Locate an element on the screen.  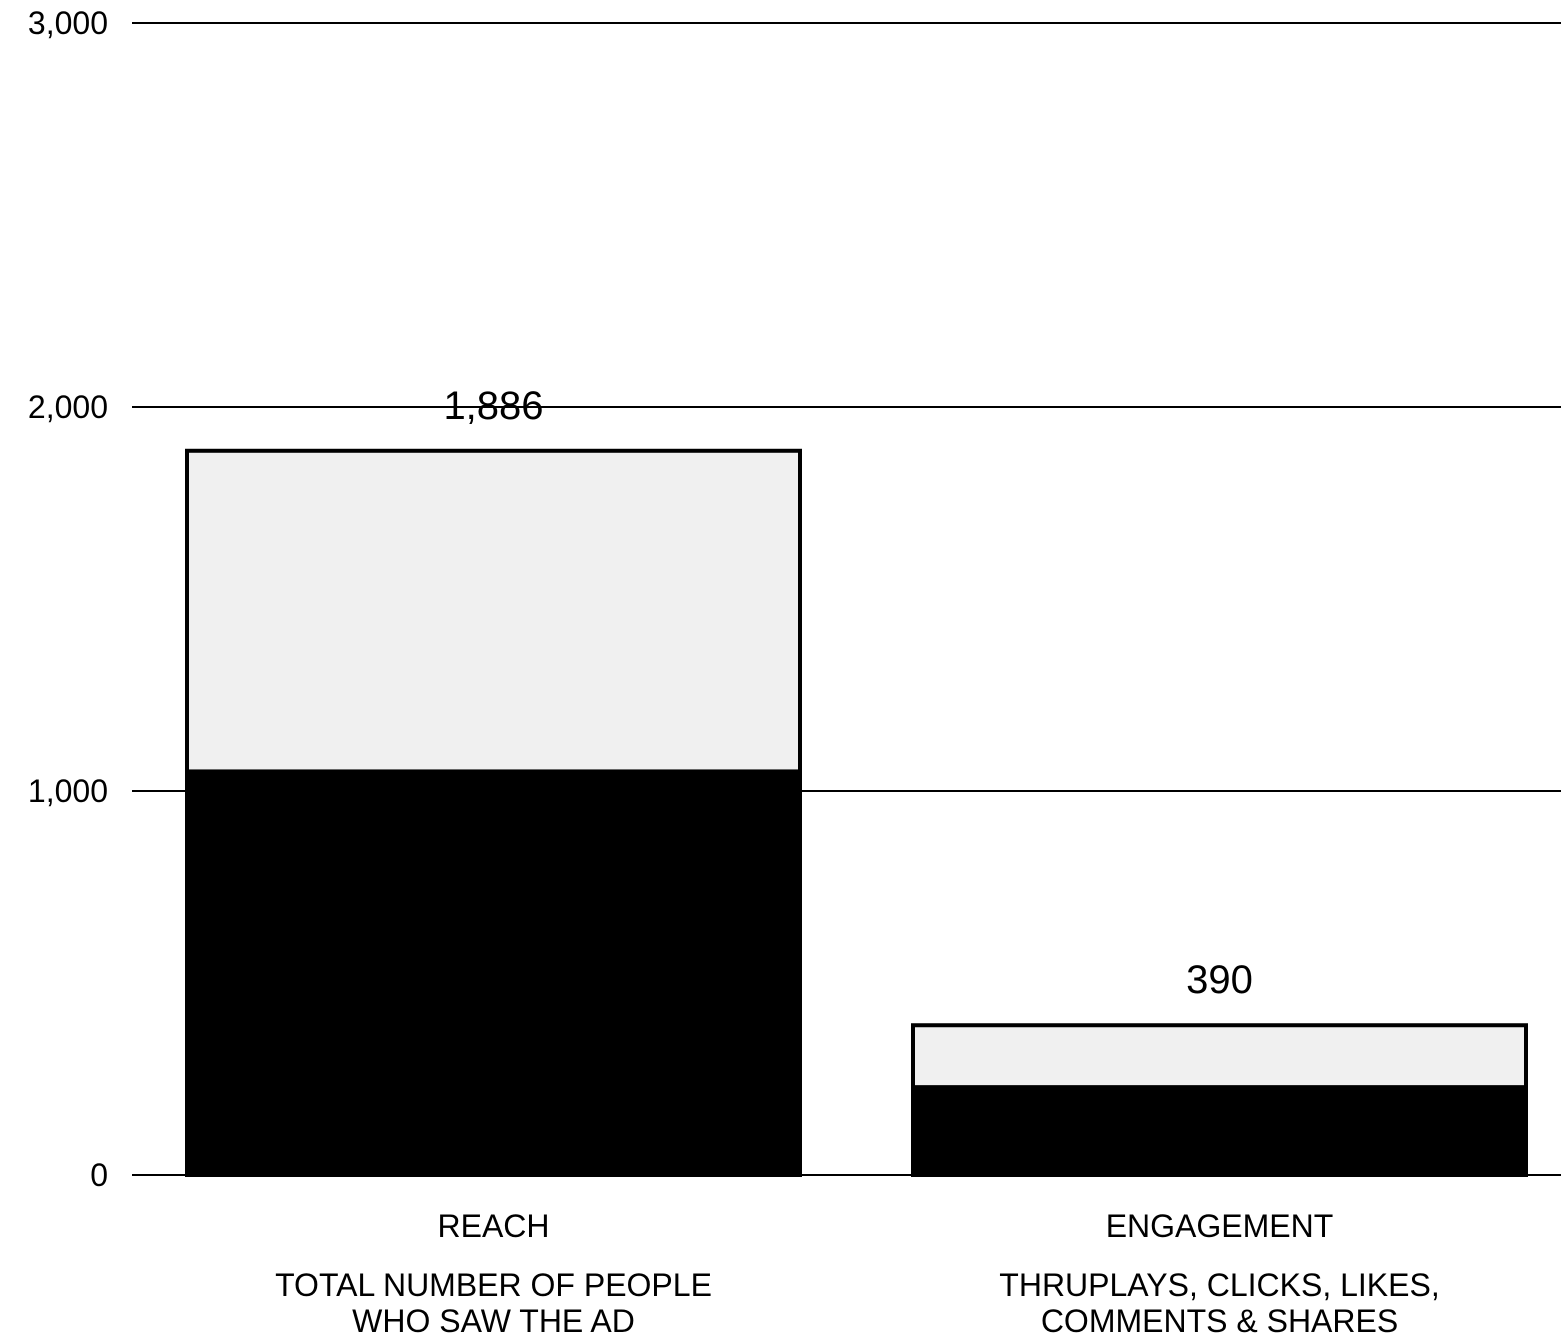
y-axis-ticks: 0 1,000 2,000 3,000 is located at coordinates (68, 599).